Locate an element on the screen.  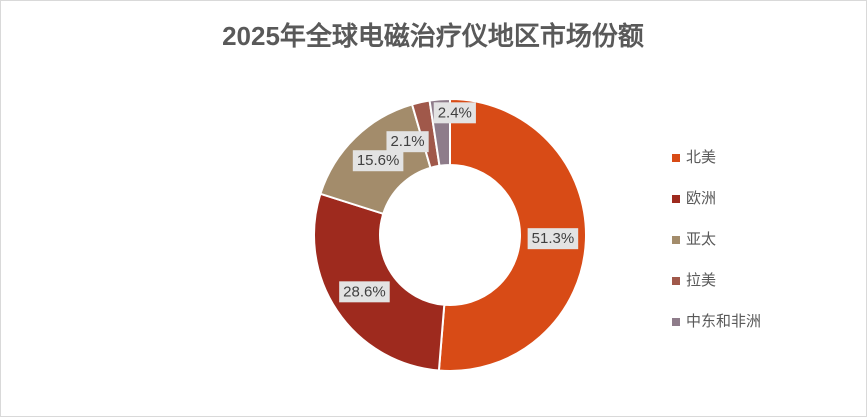
legend-label: 北美 is located at coordinates (701, 157).